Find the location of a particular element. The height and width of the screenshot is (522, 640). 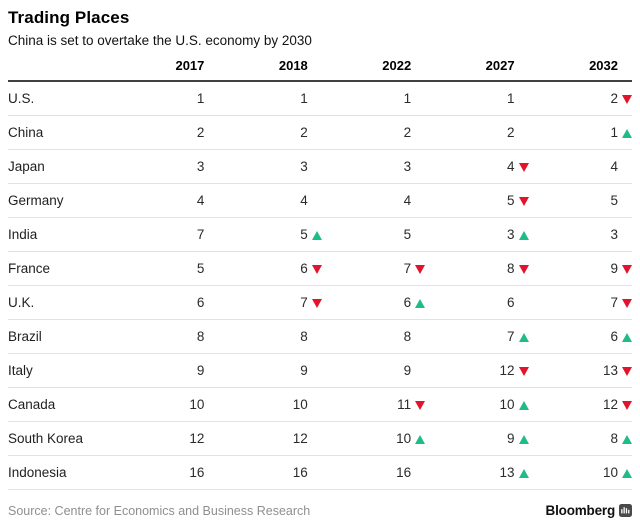

table-row: Germany 4 4 4 5 5 is located at coordinates (320, 200).